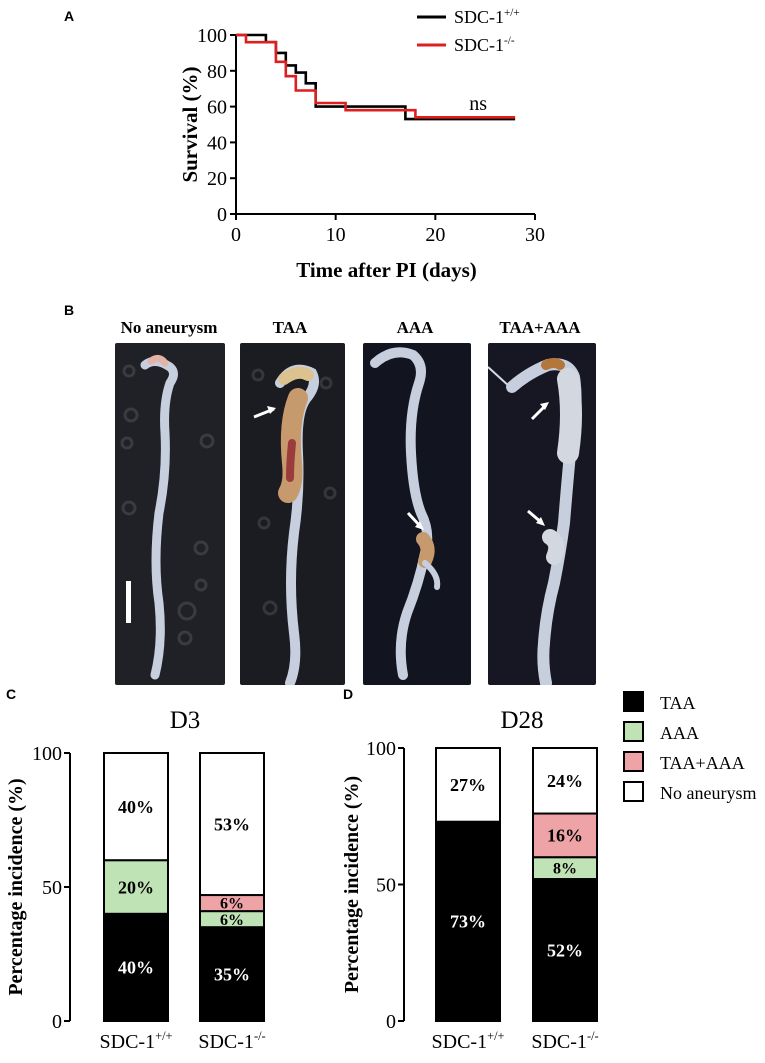 This screenshot has height=1063, width=765. Describe the element at coordinates (487, 17) in the screenshot. I see `survival-legend-label-1: SDC-1+/+` at that location.